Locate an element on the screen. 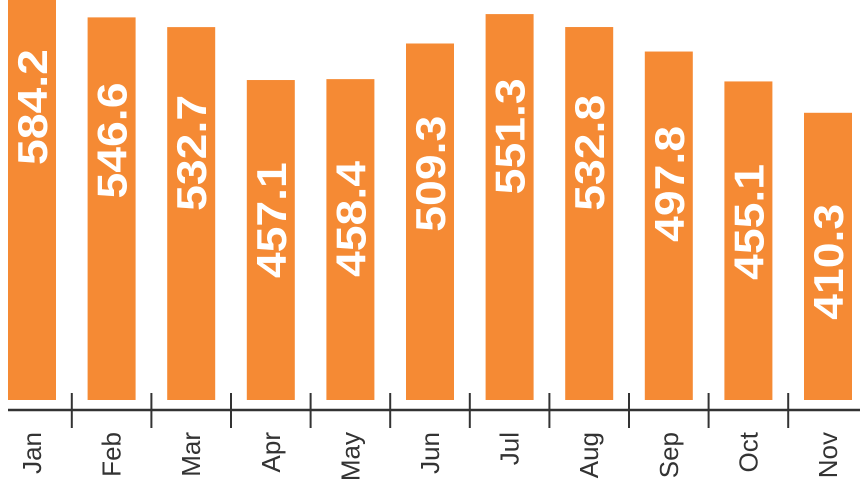 This screenshot has height=484, width=860. x-axis-ticks is located at coordinates (430, 410).